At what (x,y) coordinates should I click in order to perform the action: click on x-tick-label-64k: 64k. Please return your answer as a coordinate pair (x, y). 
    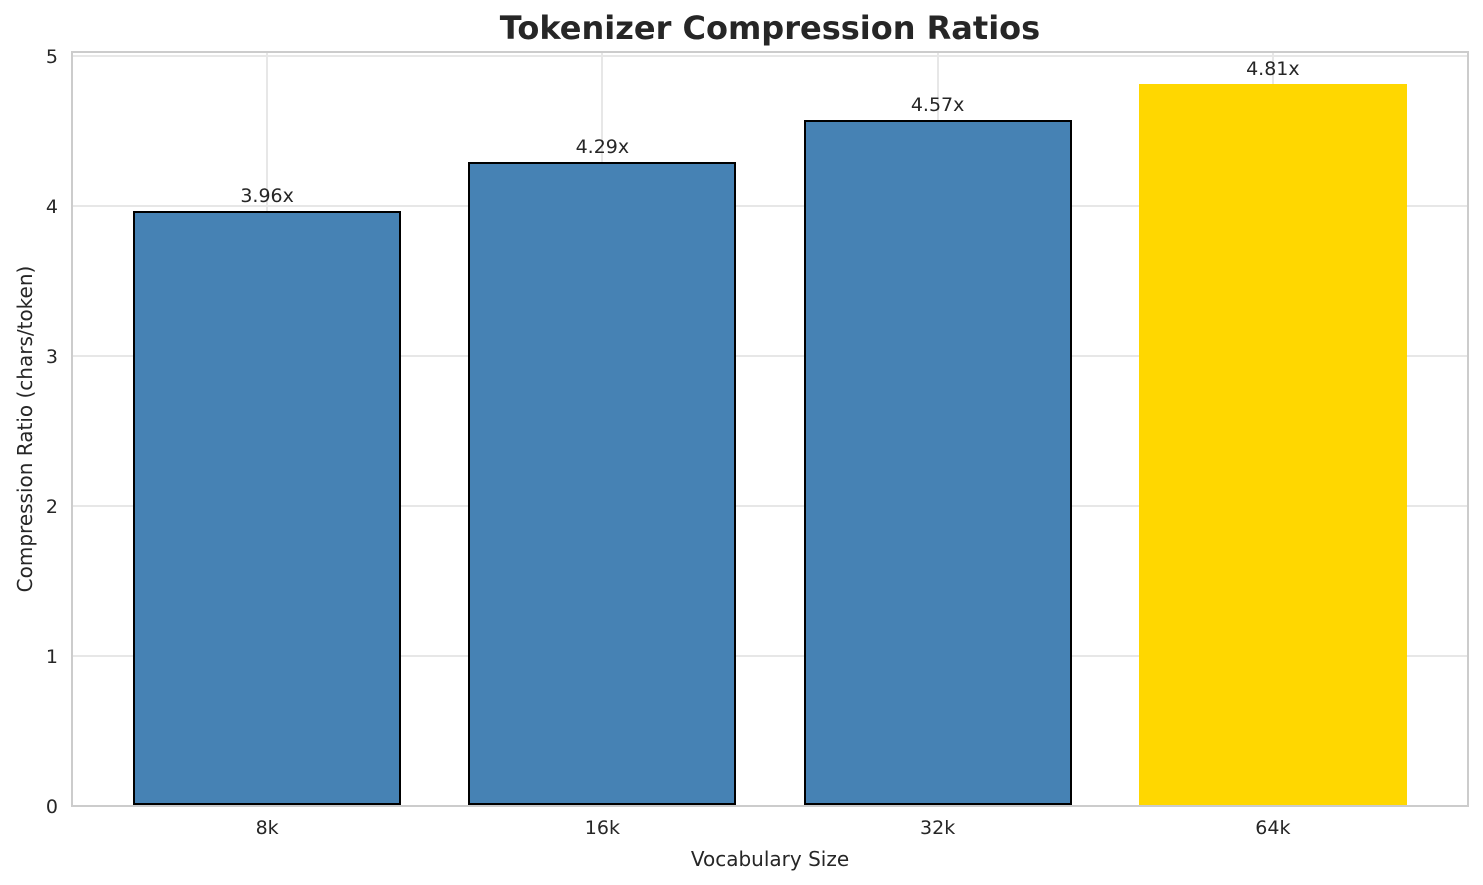
    Looking at the image, I should click on (1273, 828).